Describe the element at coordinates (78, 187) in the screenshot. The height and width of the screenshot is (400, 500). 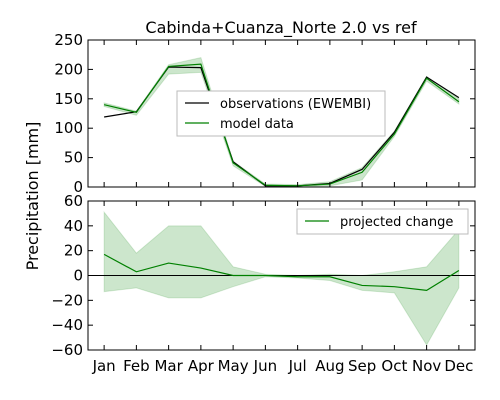
I see `y-tick-label-0-0: 0` at that location.